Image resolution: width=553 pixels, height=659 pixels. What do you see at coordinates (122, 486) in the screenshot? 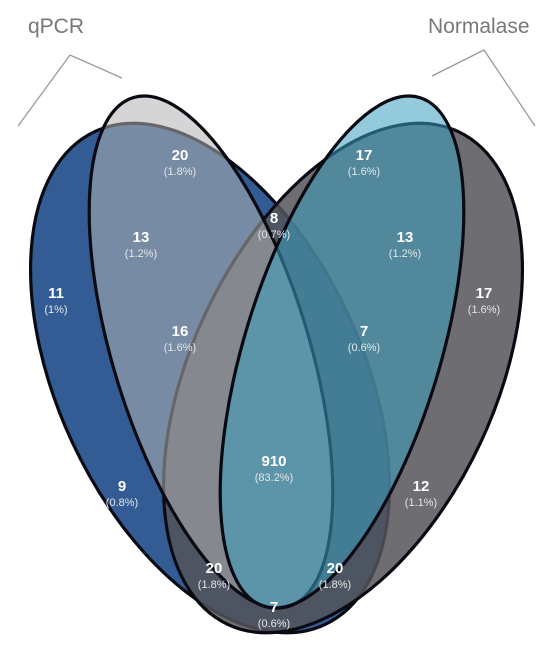
I see `region-count: 9` at bounding box center [122, 486].